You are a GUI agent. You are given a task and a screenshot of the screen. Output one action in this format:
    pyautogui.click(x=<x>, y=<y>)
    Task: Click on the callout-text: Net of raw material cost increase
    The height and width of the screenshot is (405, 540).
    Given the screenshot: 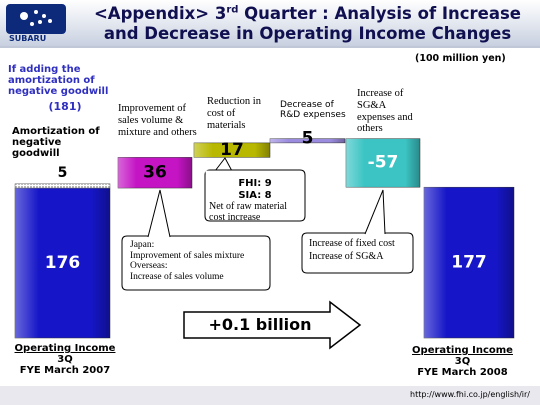 What is the action you would take?
    pyautogui.click(x=248, y=212)
    